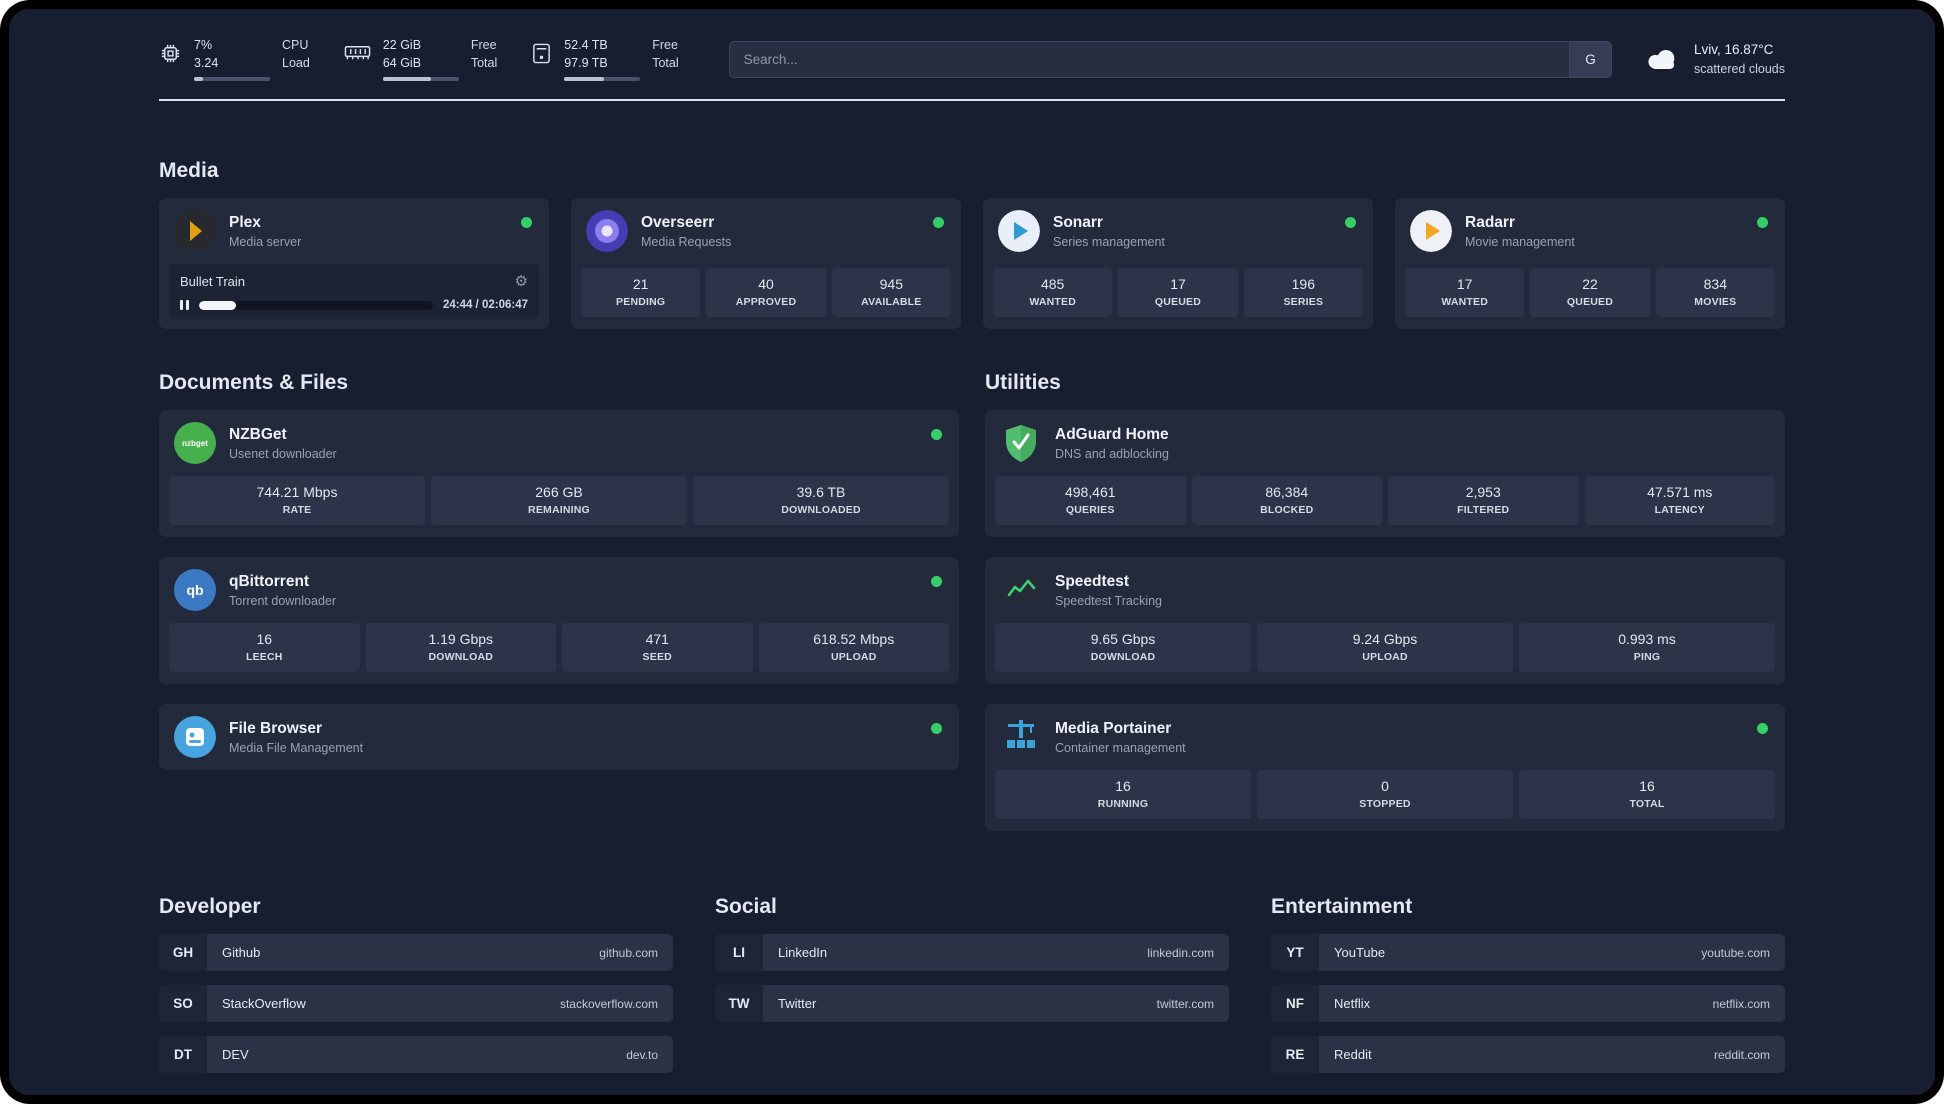 This screenshot has width=1944, height=1104. What do you see at coordinates (1528, 952) in the screenshot?
I see `bookmark-youtube: YT YouTube youtube.com` at bounding box center [1528, 952].